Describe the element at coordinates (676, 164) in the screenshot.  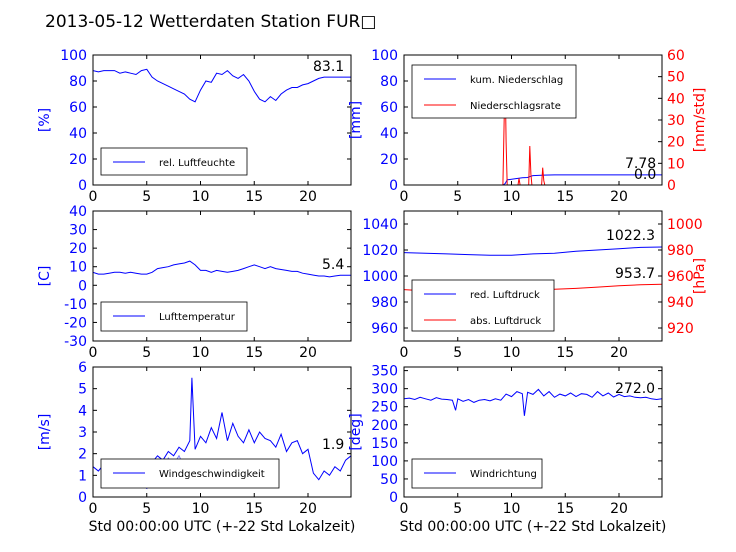
I see `y2-tick-label: 10` at that location.